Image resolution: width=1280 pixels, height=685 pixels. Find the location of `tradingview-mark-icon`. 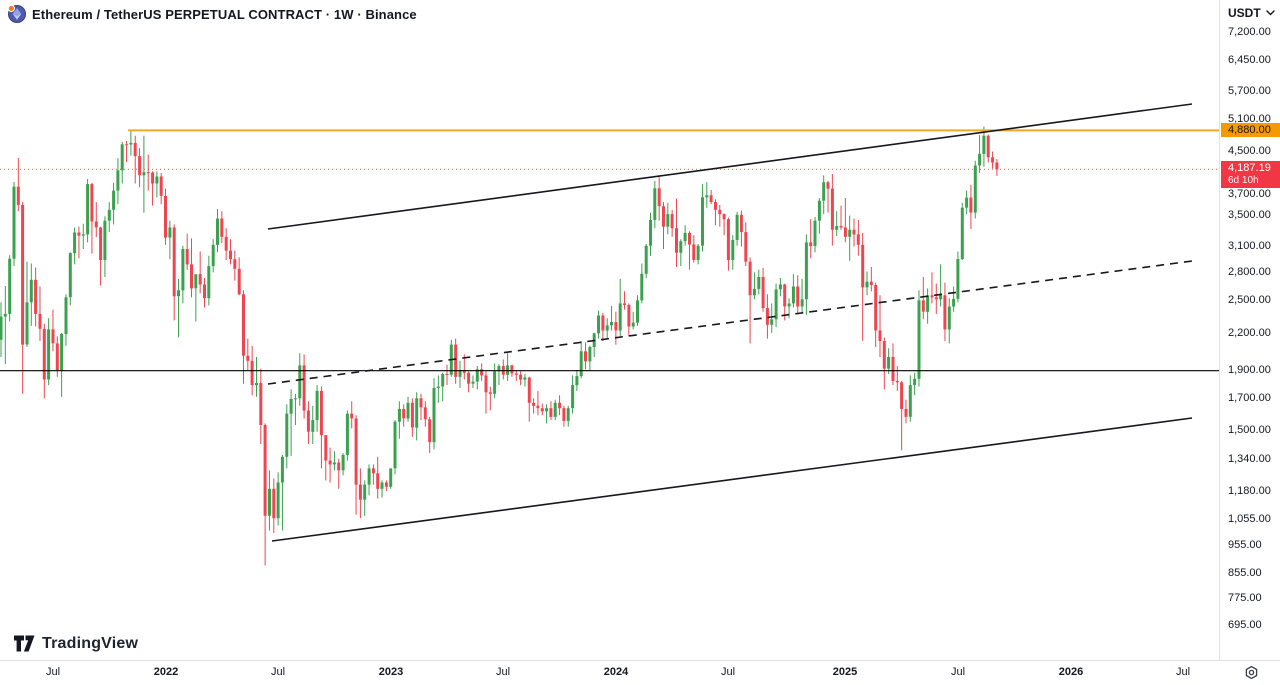

tradingview-mark-icon is located at coordinates (24, 643).